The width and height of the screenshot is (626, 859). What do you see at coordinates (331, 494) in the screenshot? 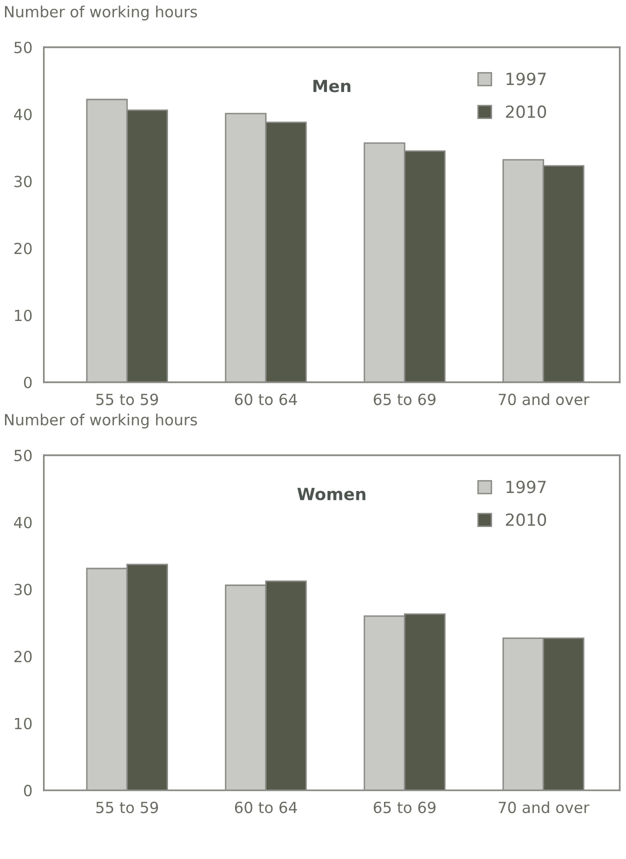
I see `text: Women` at bounding box center [331, 494].